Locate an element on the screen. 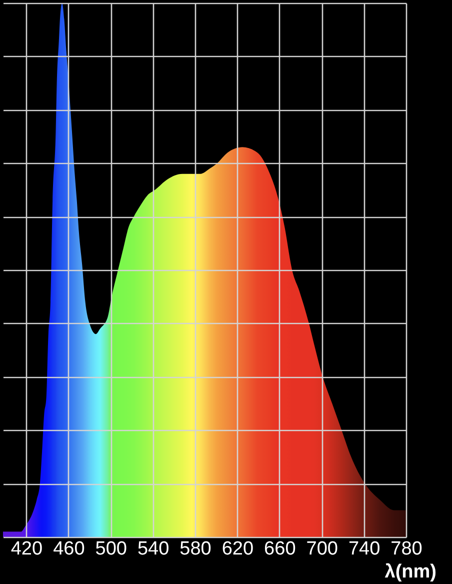 This screenshot has width=452, height=584. x-tick-label: 740 is located at coordinates (364, 549).